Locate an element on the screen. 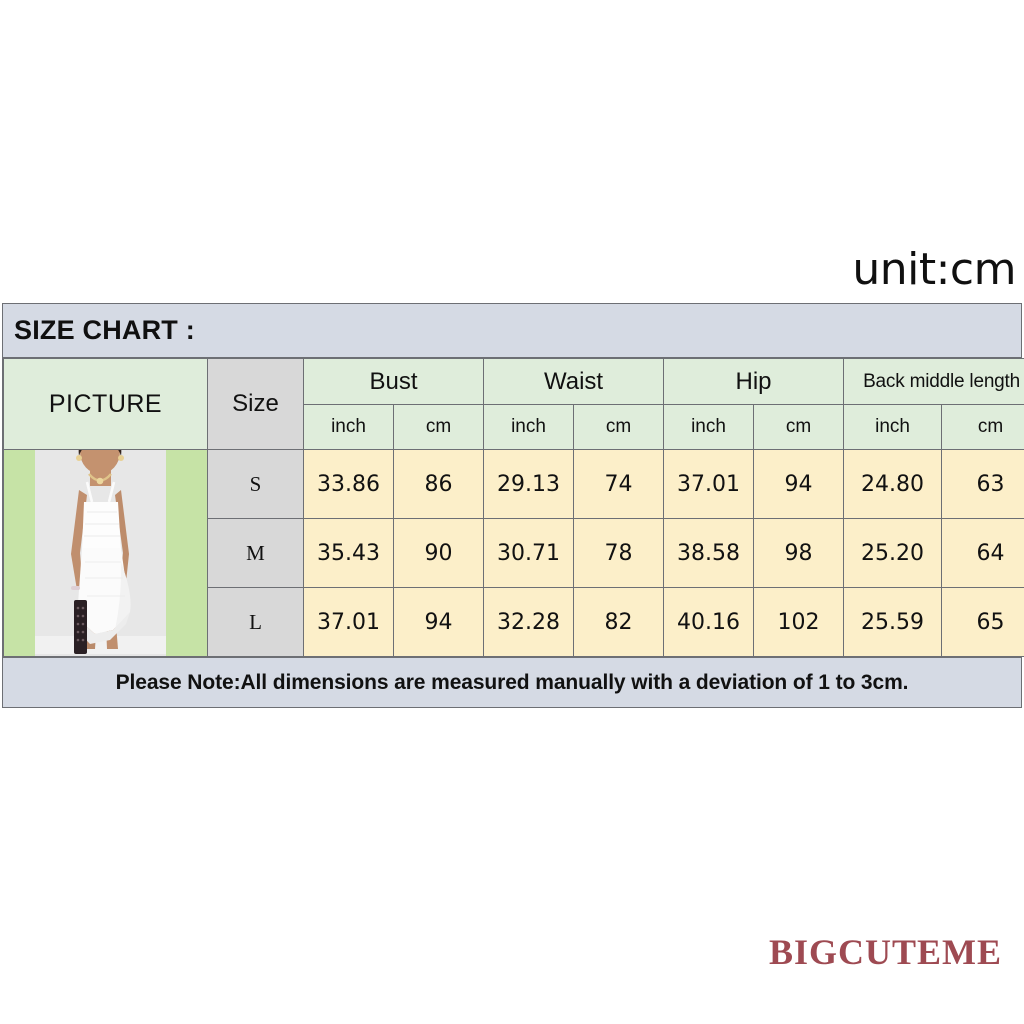 The width and height of the screenshot is (1024, 1024). row-size-label: L is located at coordinates (255, 622).